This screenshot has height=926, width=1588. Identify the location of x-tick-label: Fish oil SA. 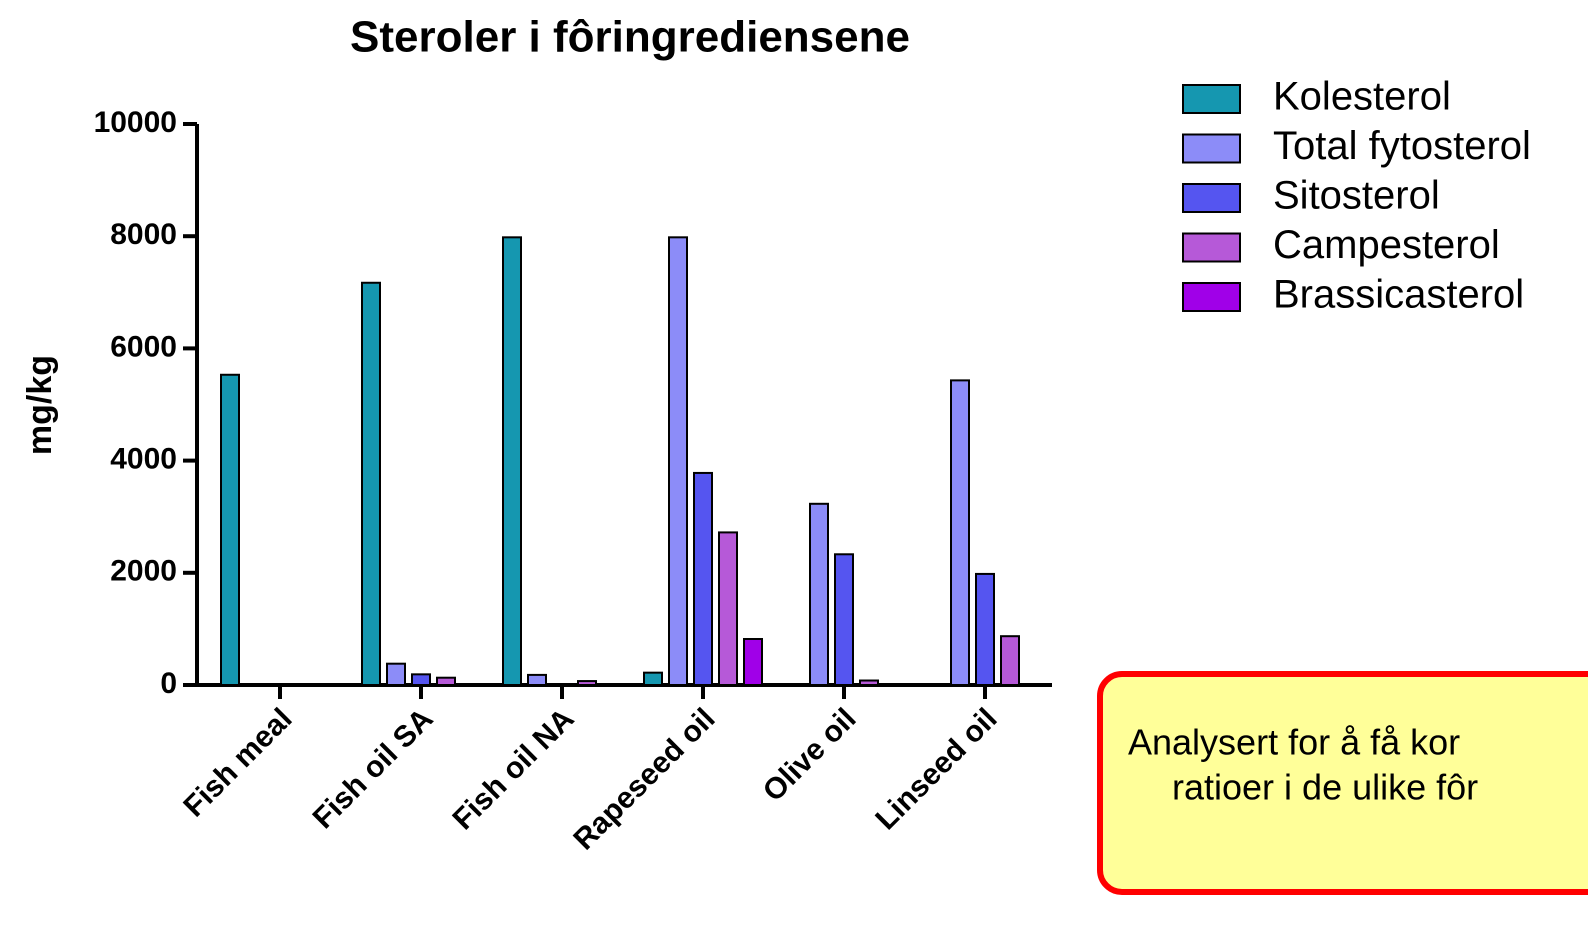
(373, 768).